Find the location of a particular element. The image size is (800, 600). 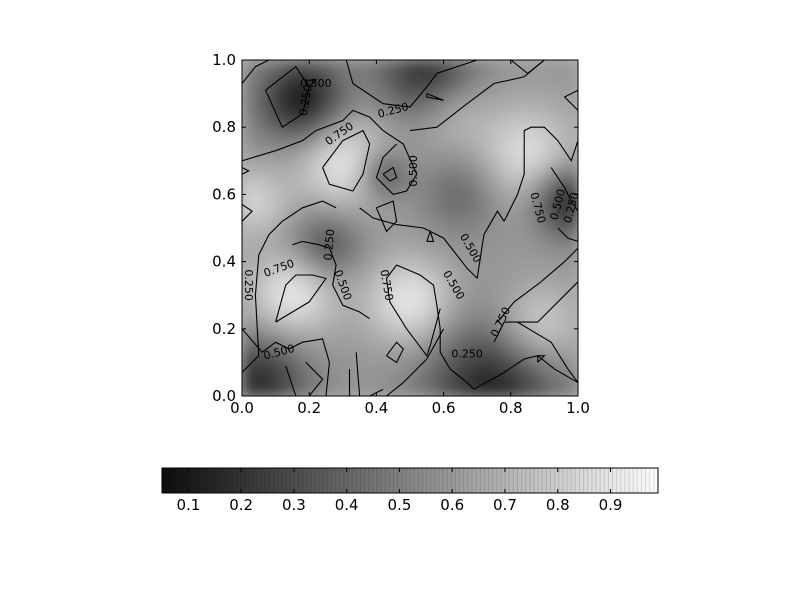

y-tick-label: 0.8 is located at coordinates (224, 127).